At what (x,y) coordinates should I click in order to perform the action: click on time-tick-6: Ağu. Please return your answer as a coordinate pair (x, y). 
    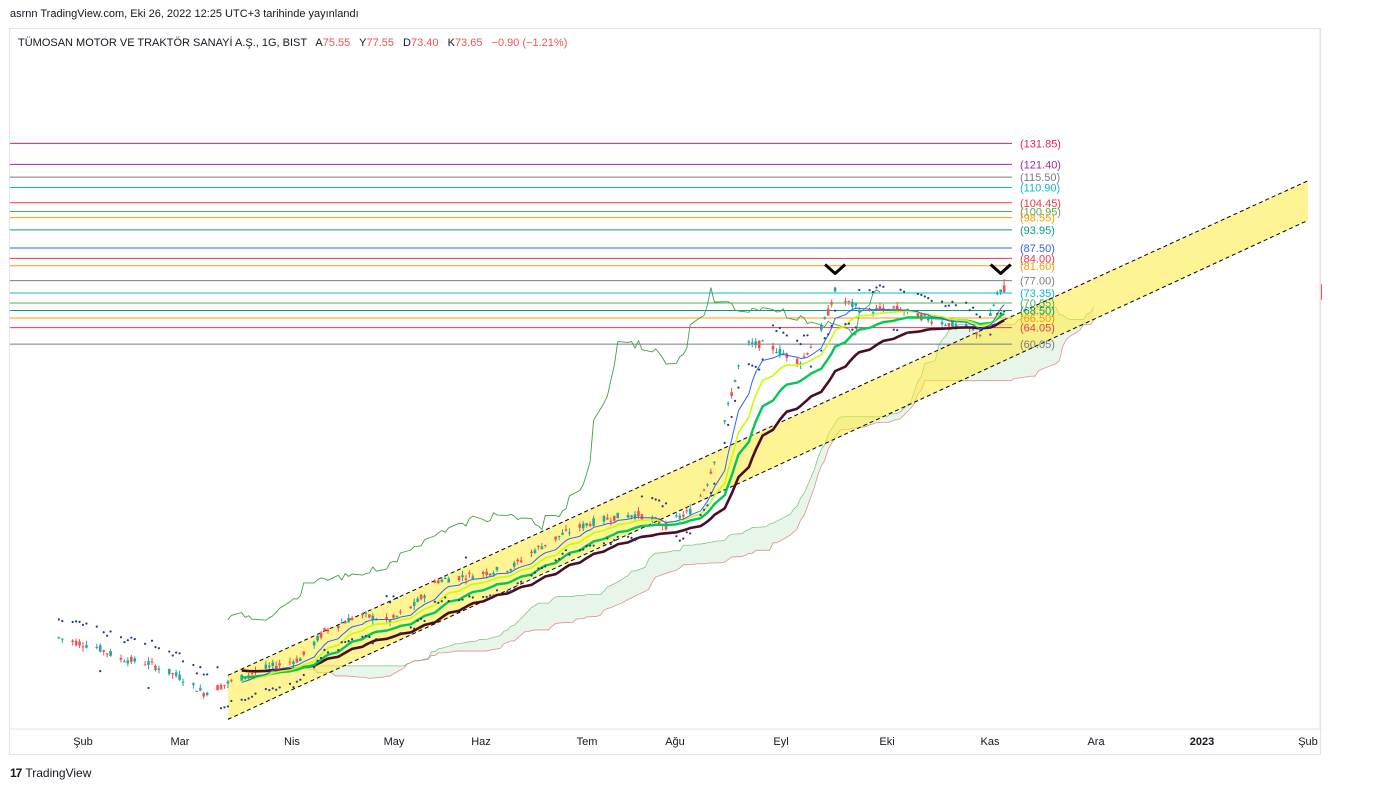
    Looking at the image, I should click on (675, 742).